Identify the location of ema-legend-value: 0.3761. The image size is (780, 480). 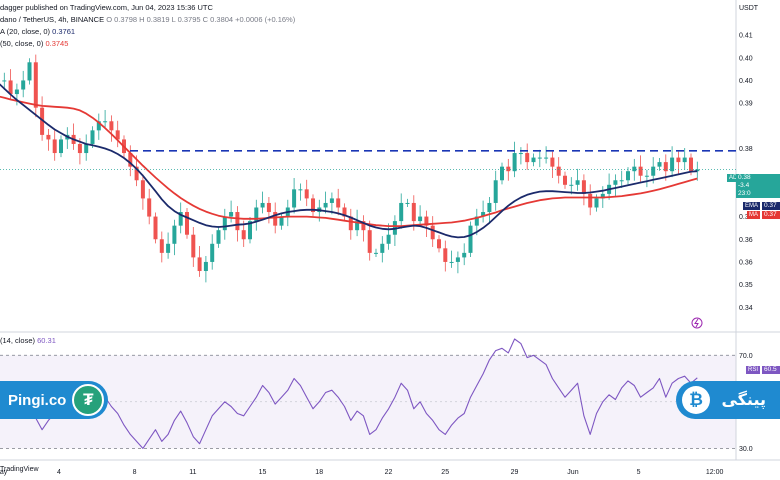
(64, 31).